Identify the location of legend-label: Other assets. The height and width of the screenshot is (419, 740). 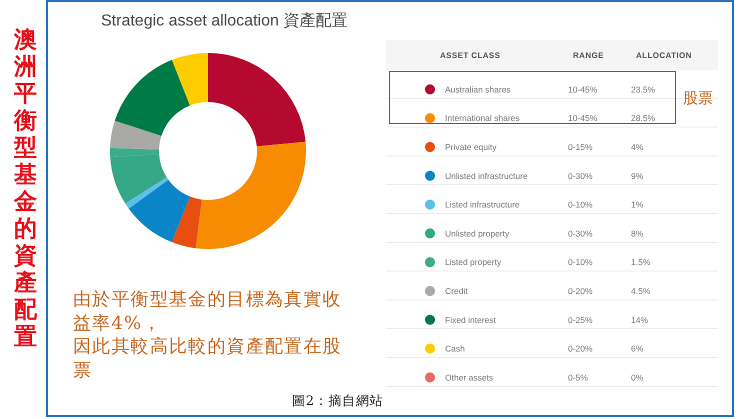
(469, 377).